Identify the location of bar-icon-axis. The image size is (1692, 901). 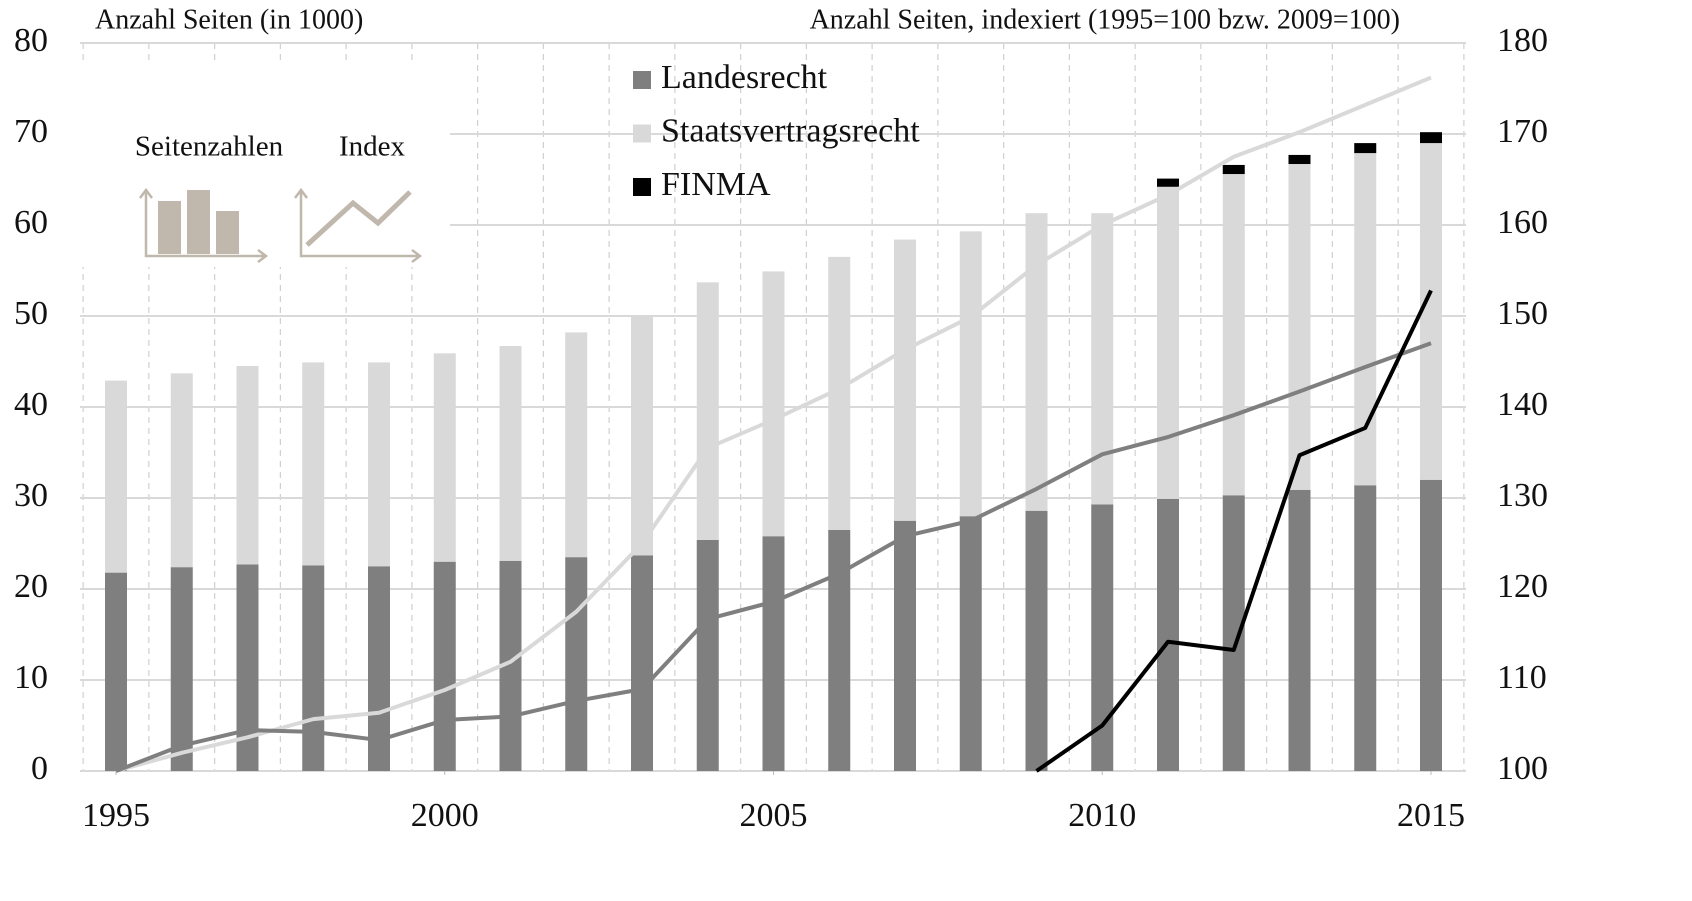
(204, 225).